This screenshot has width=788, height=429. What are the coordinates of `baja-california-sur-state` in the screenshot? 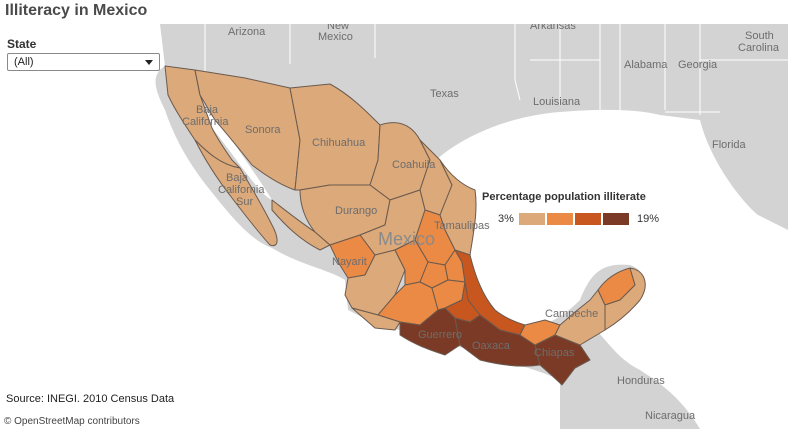 It's located at (236, 193).